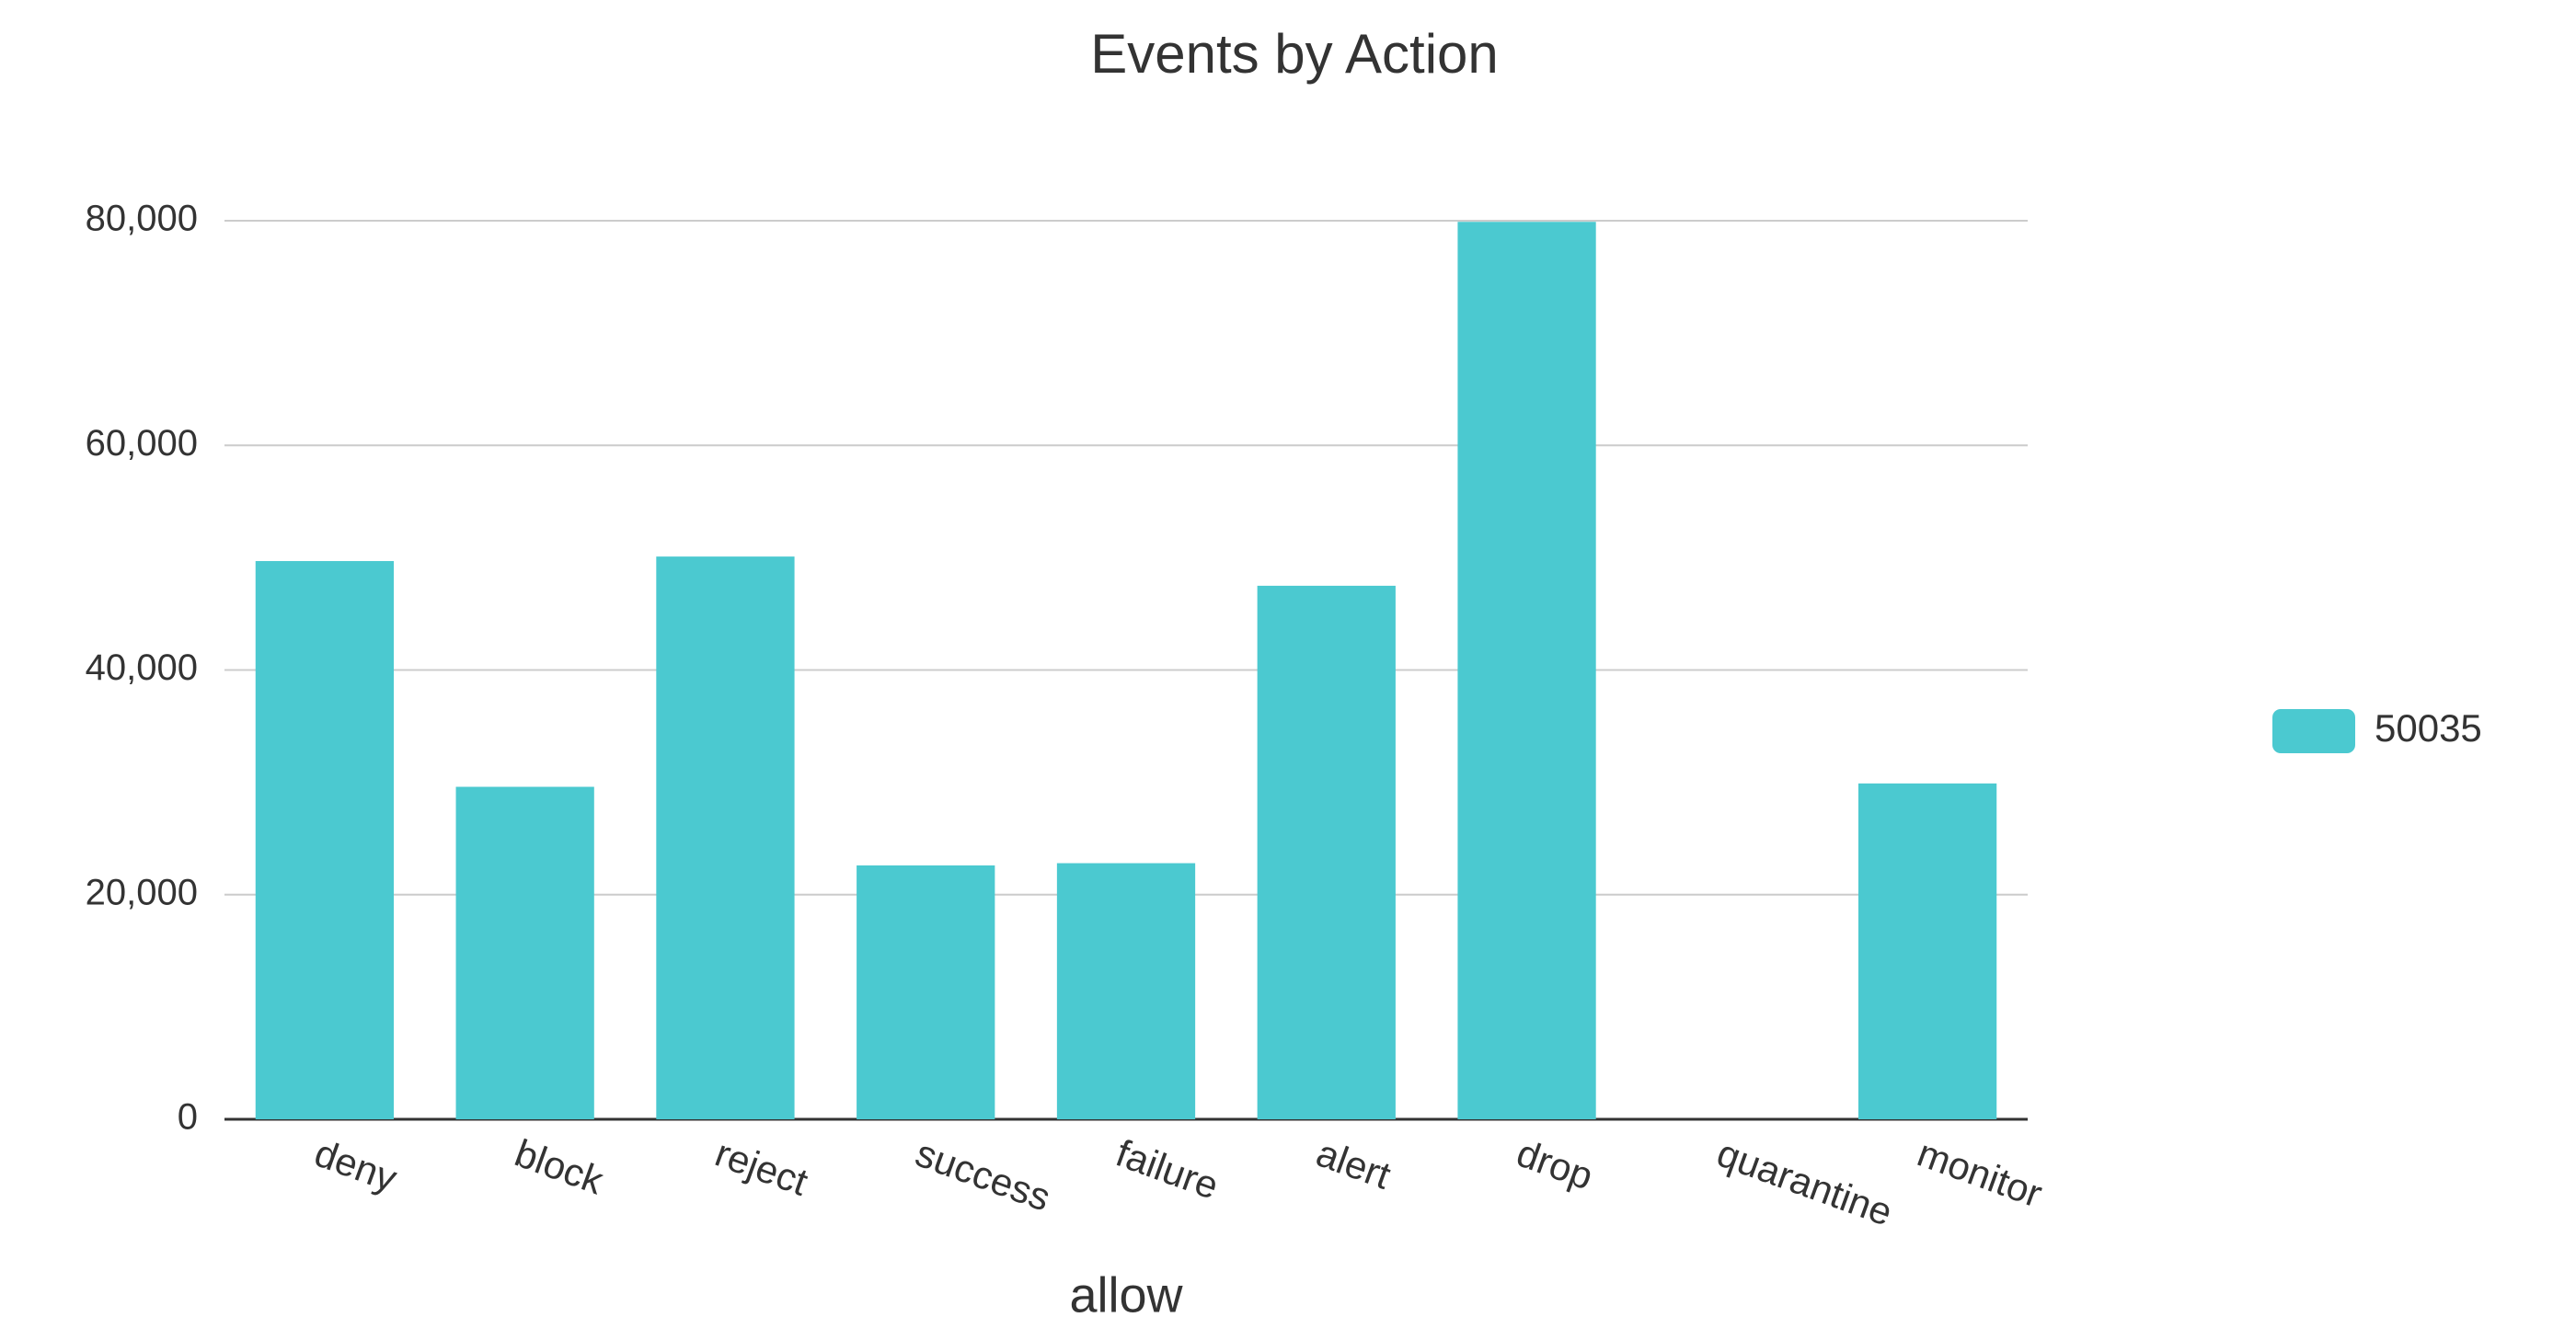 The image size is (2576, 1340). What do you see at coordinates (142, 892) in the screenshot?
I see `y-tick-label: 20,000` at bounding box center [142, 892].